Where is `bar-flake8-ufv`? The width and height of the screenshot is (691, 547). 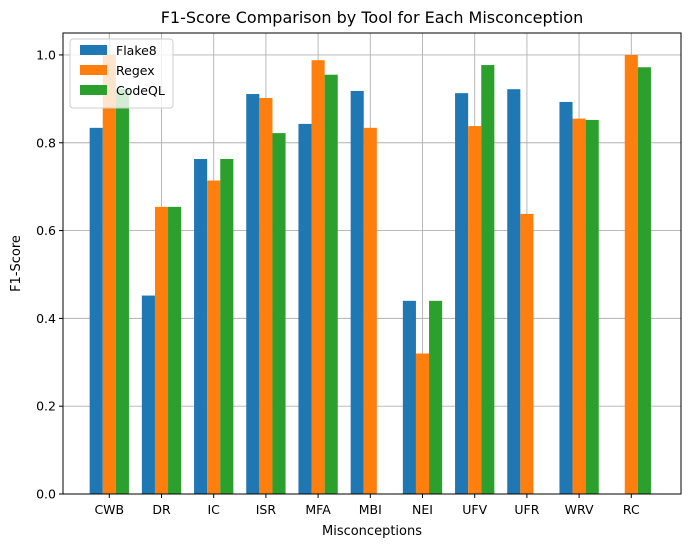 bar-flake8-ufv is located at coordinates (462, 293).